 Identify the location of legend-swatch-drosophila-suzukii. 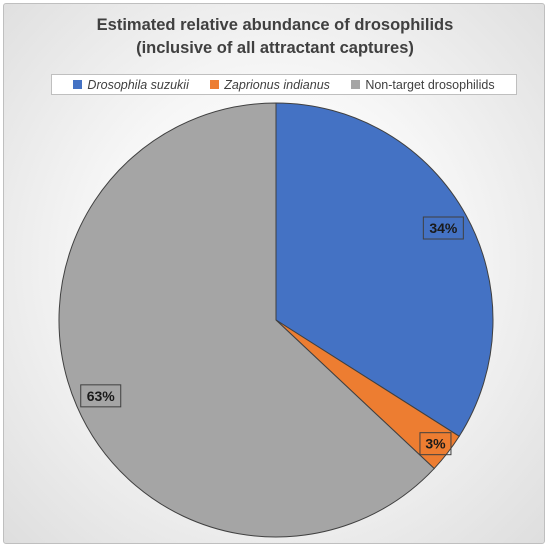
(78, 84).